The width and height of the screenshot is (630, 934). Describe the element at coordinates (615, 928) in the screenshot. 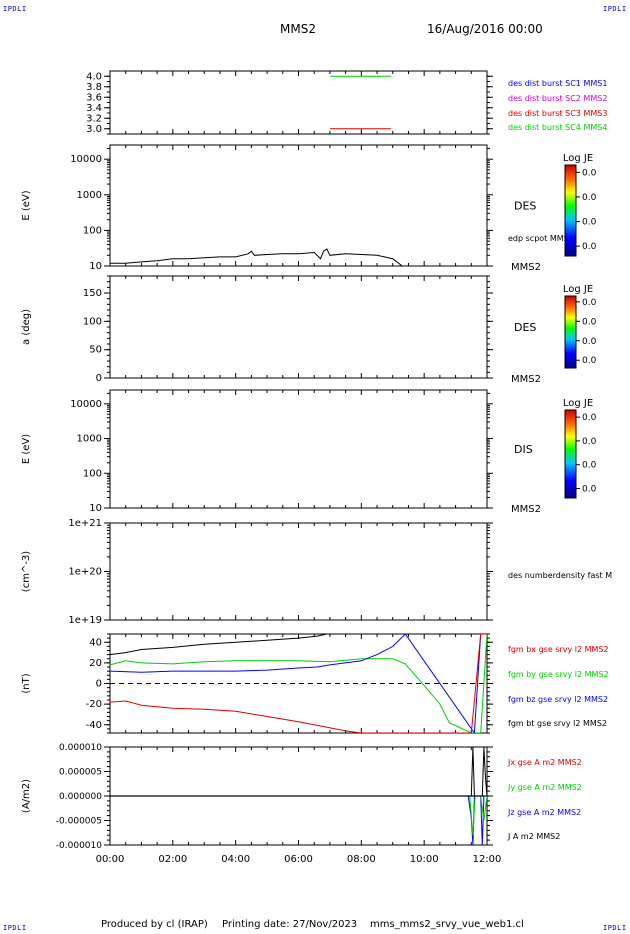

I see `corner-mark-bottom-right: IPDLI` at that location.